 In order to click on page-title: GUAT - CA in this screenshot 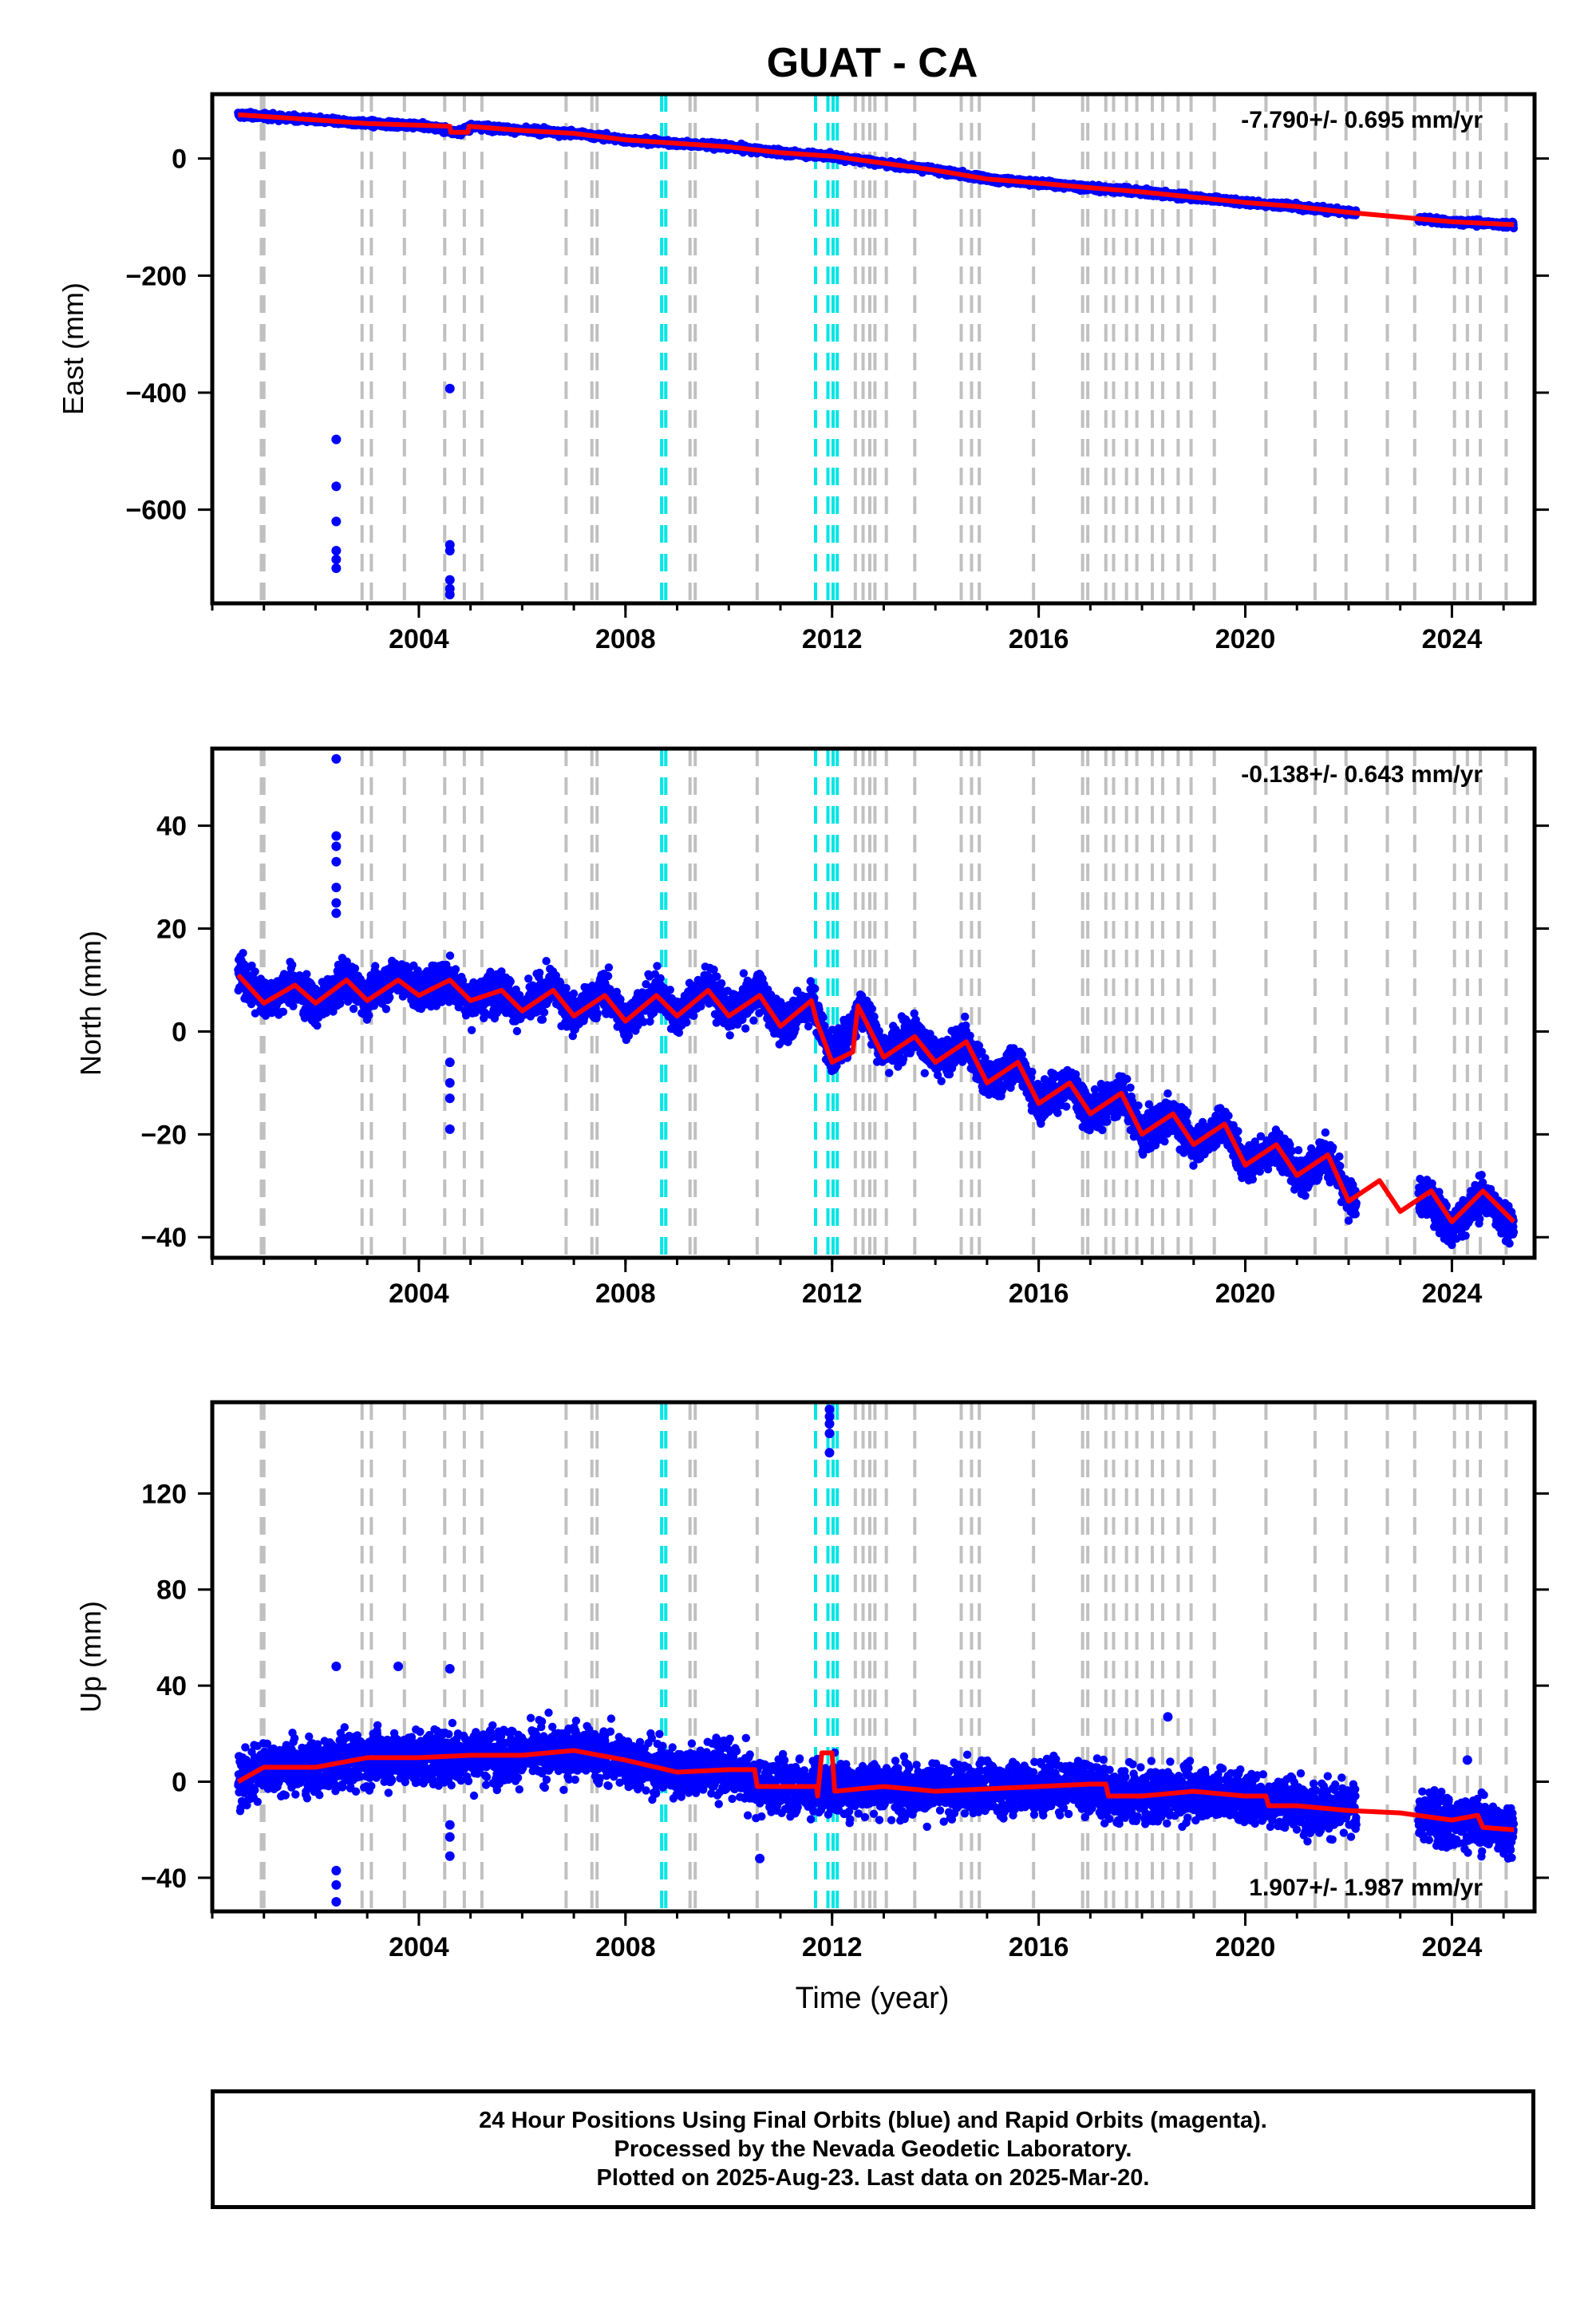, I will do `click(873, 63)`.